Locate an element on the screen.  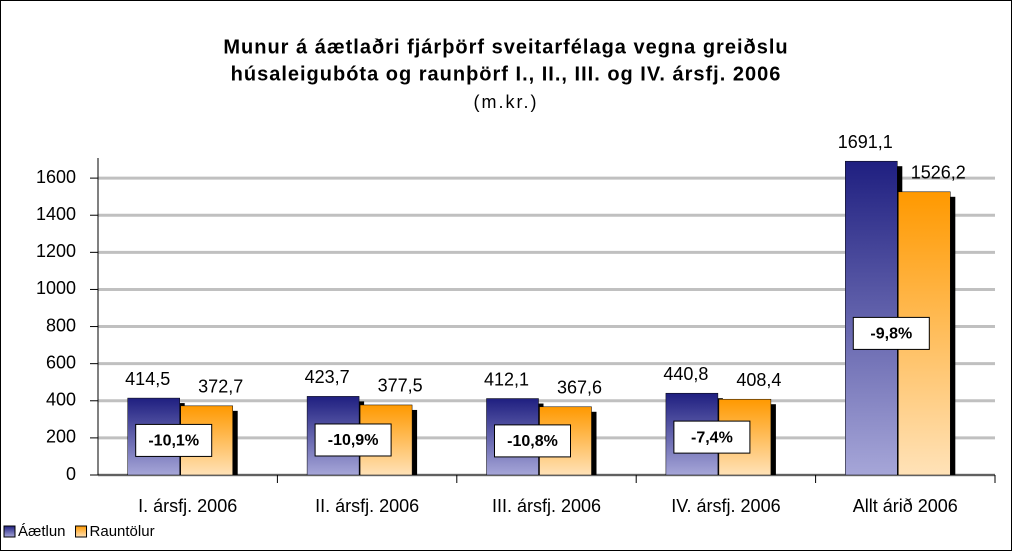
value-label: 423,7 is located at coordinates (327, 377).